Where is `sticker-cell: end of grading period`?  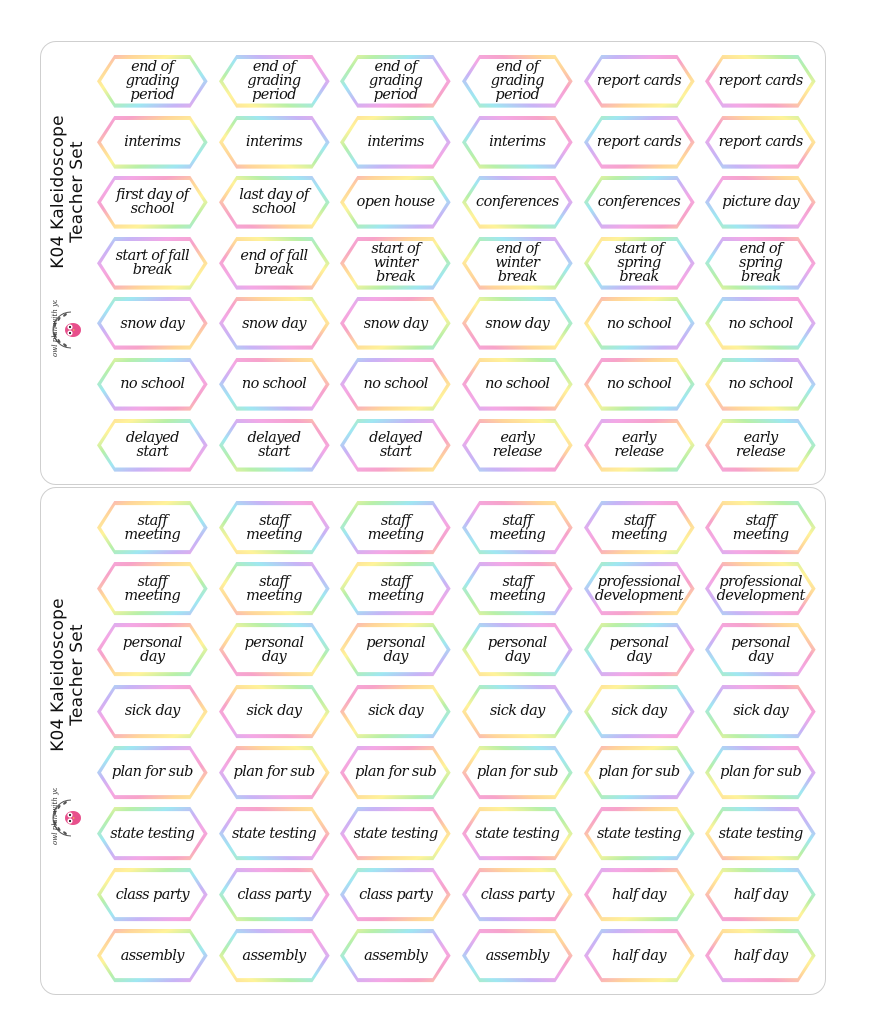 sticker-cell: end of grading period is located at coordinates (154, 82).